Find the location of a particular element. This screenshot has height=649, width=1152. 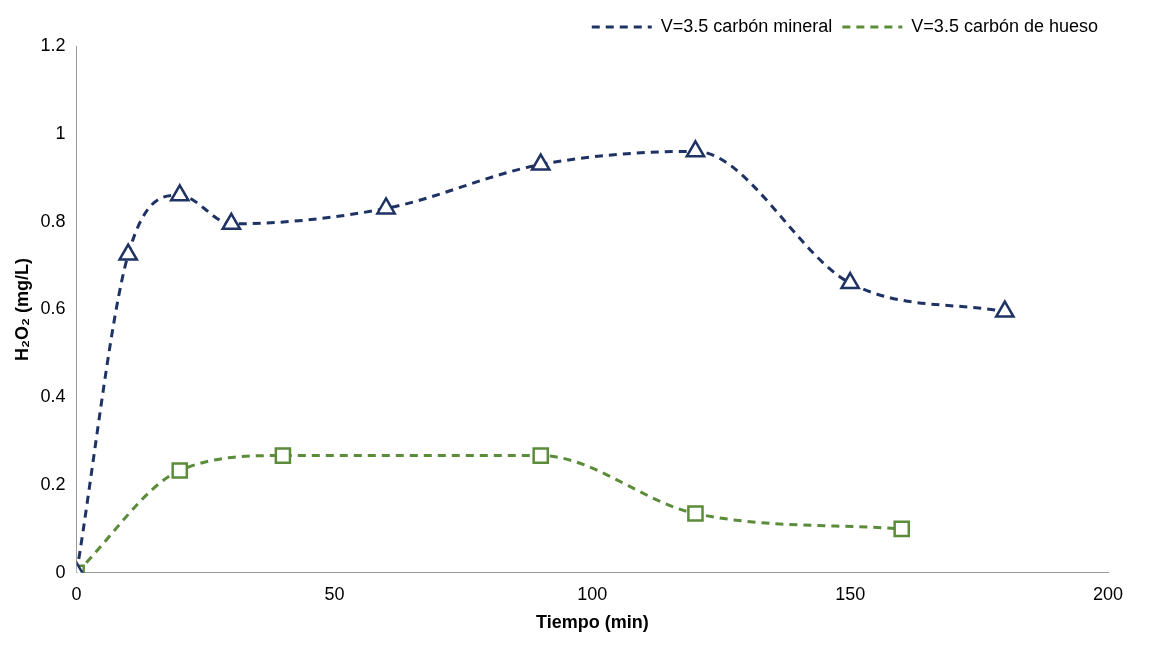

y-tick-label: 0.4 is located at coordinates (53, 396).